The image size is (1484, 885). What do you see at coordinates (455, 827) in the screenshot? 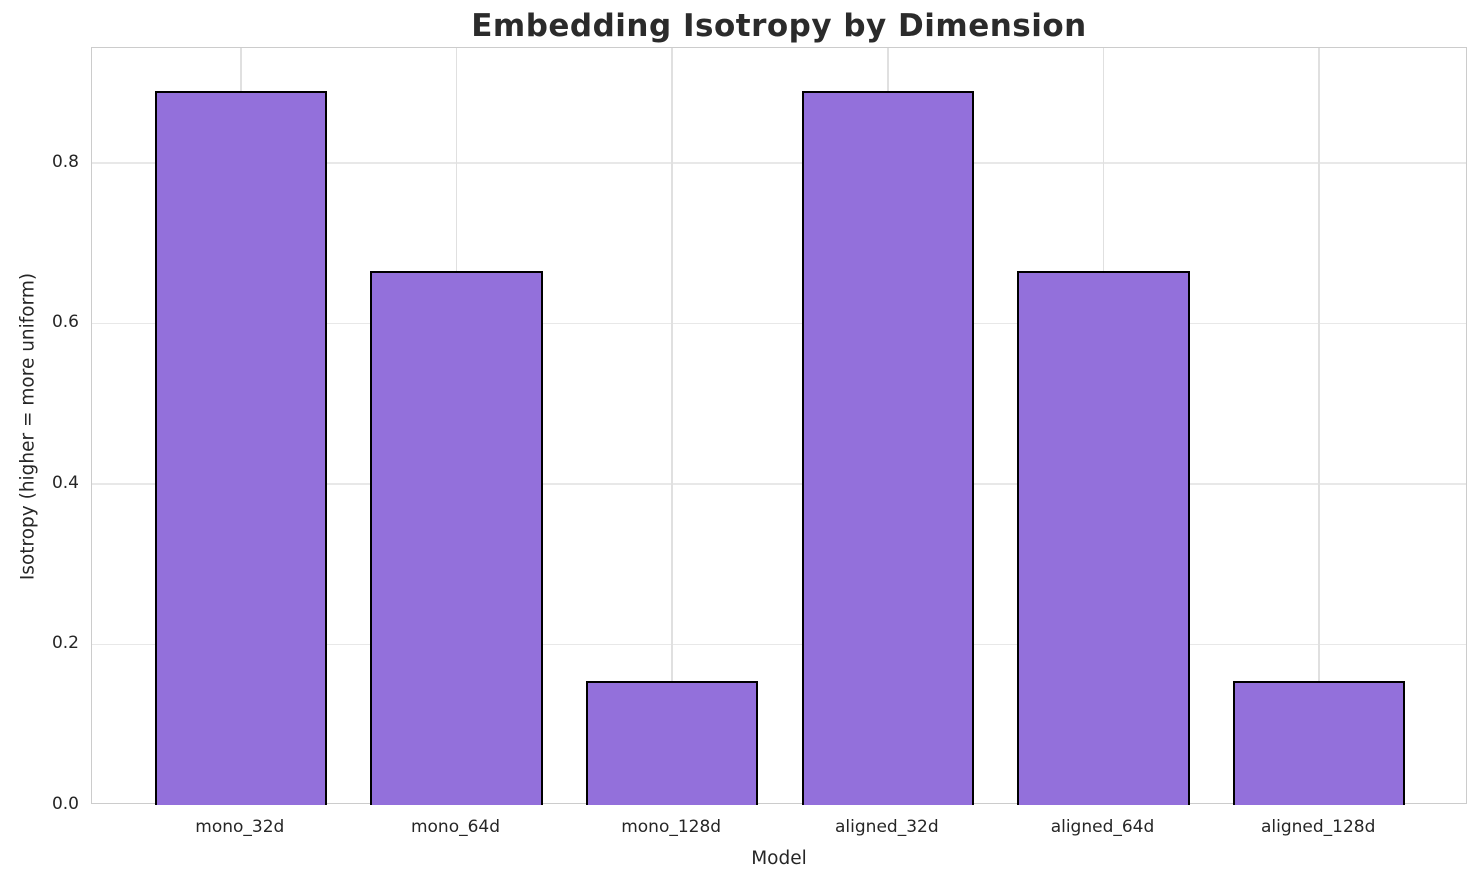
I see `x-tick-label: mono_64d` at bounding box center [455, 827].